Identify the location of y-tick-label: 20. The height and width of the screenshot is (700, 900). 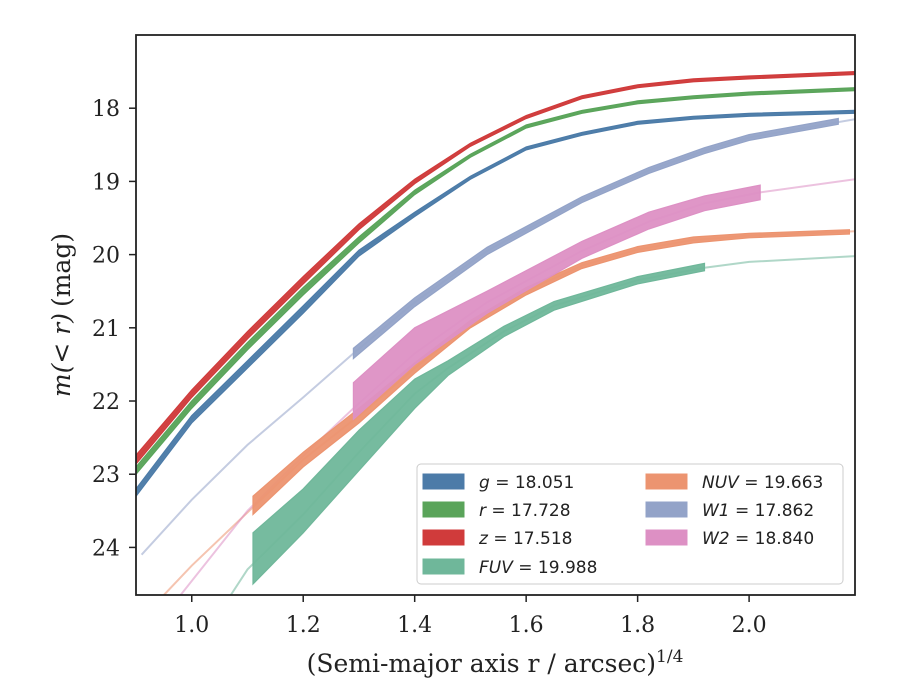
(106, 256).